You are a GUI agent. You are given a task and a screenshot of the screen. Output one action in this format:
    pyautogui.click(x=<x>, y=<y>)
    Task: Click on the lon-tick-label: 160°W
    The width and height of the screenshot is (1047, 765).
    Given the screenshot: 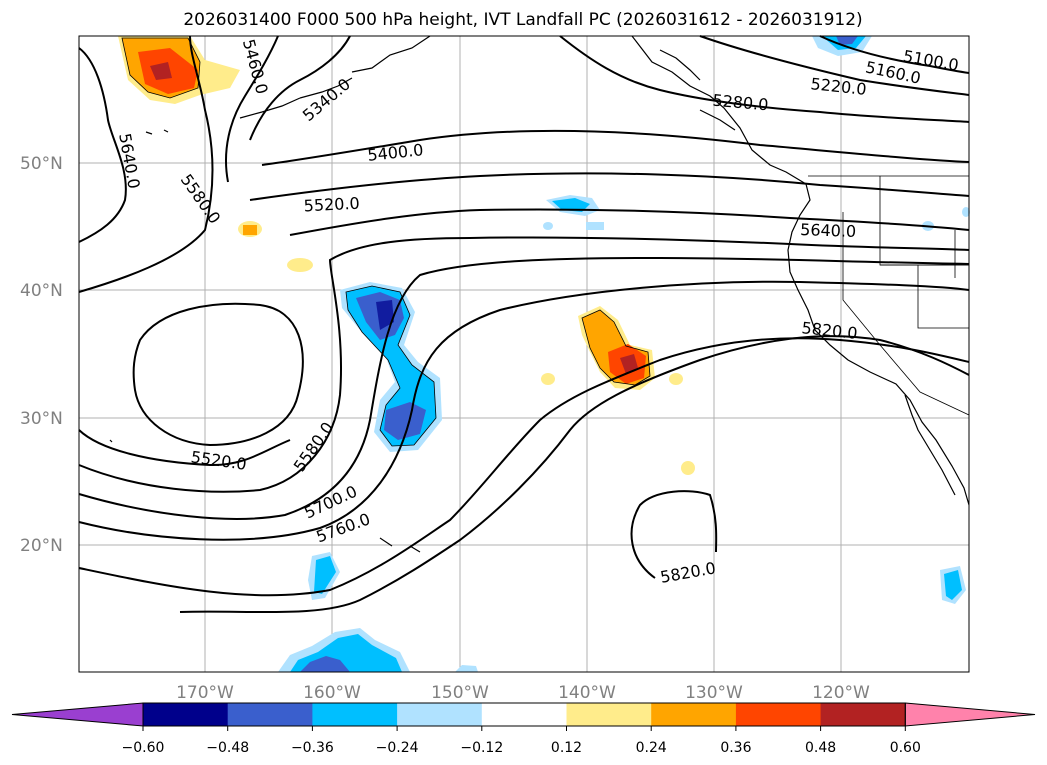 What is the action you would take?
    pyautogui.click(x=332, y=693)
    